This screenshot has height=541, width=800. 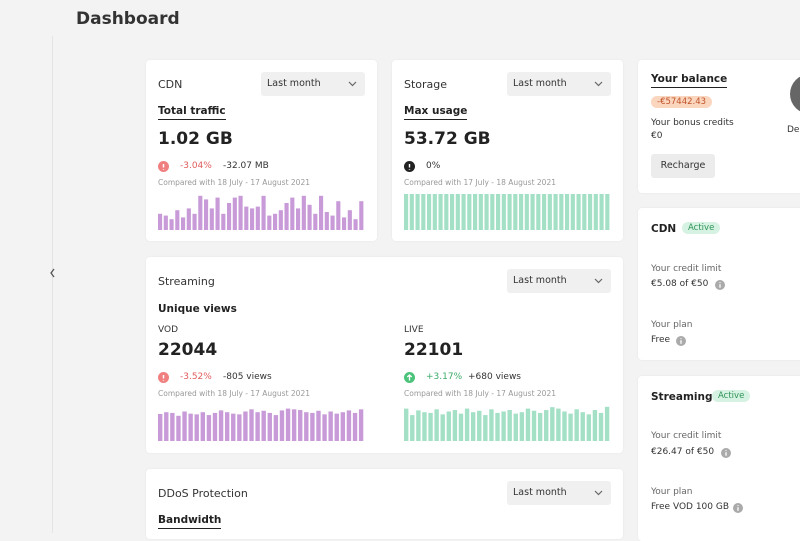 I want to click on card-title: Storage, so click(x=426, y=84).